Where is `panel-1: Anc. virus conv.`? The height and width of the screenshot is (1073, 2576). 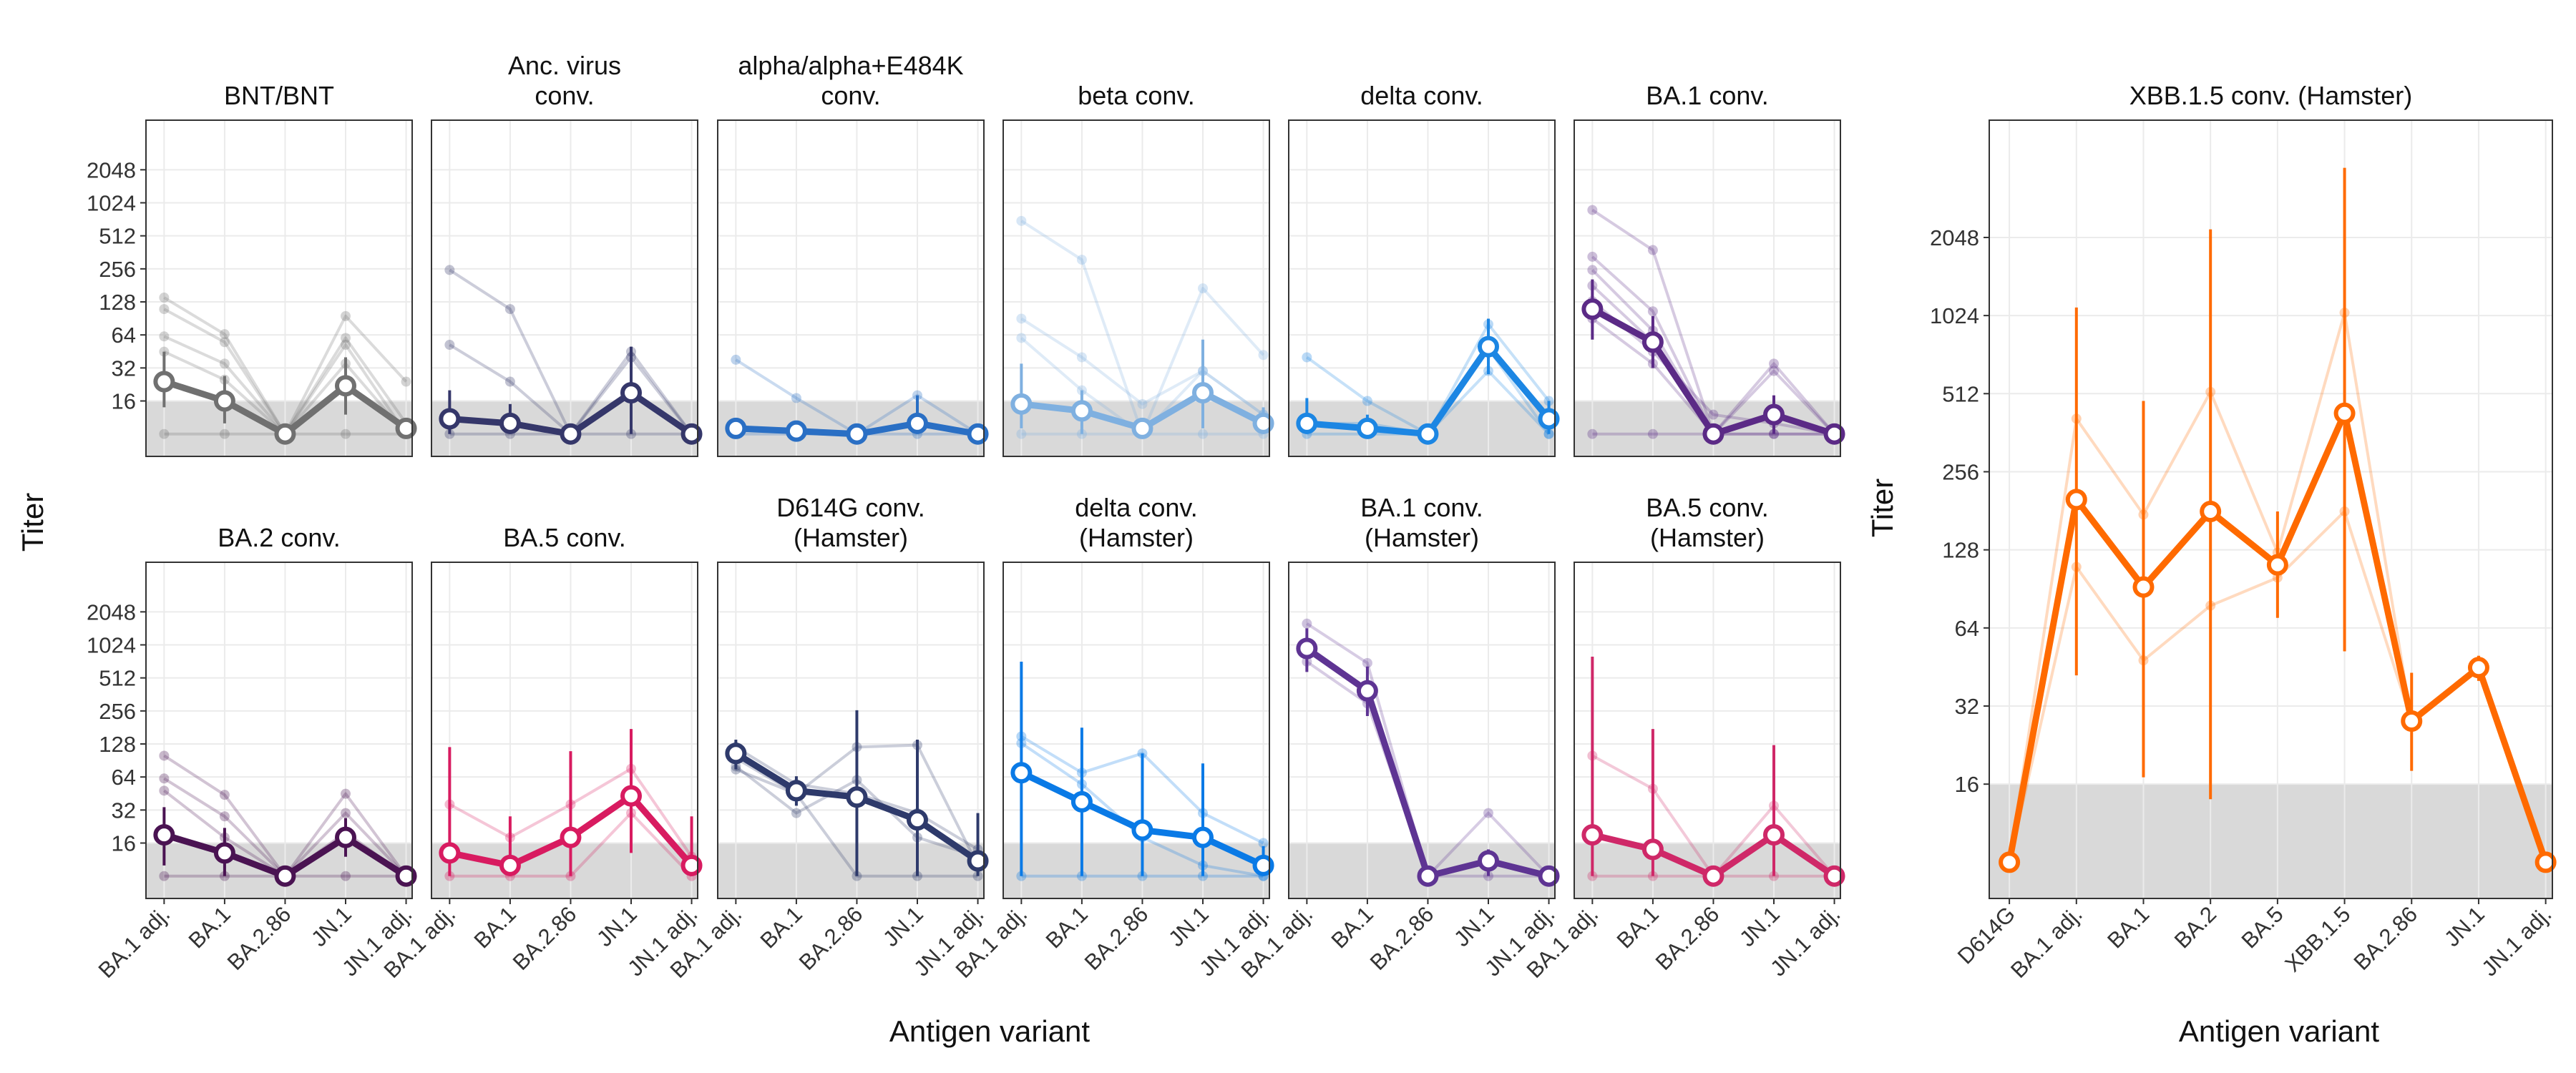
panel-1: Anc. virus conv. is located at coordinates (567, 254).